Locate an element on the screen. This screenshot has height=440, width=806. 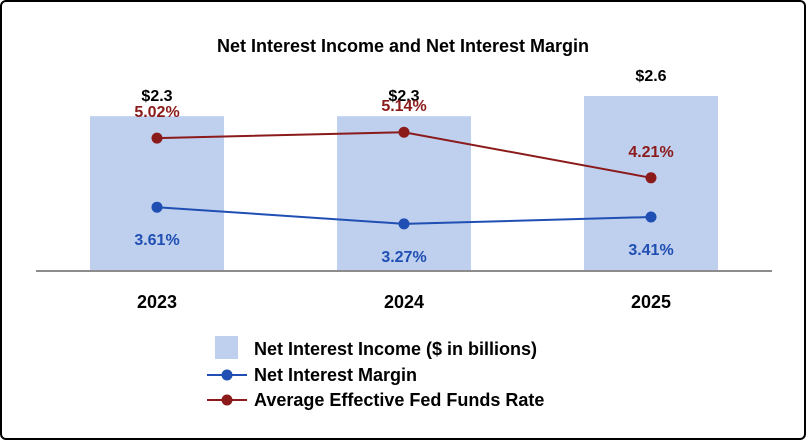
fed-funds-label-2024: 5.14% is located at coordinates (403, 106).